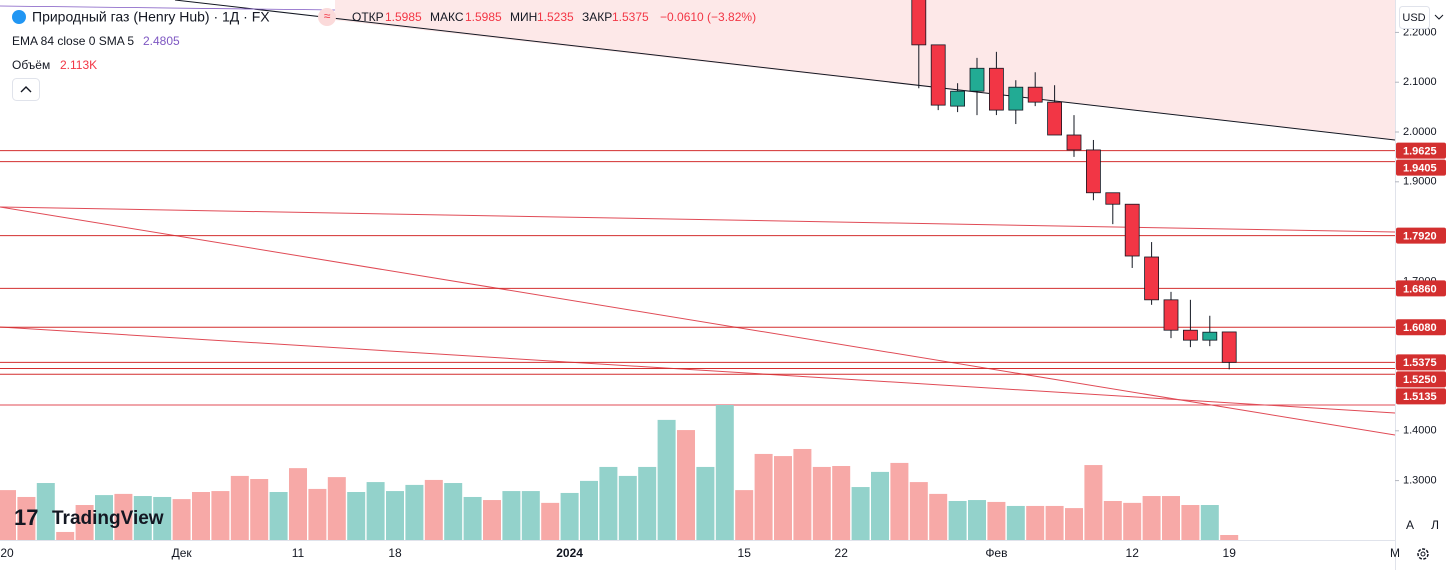 This screenshot has height=570, width=1452. Describe the element at coordinates (1420, 480) in the screenshot. I see `y-tick-label: 1.3000` at that location.